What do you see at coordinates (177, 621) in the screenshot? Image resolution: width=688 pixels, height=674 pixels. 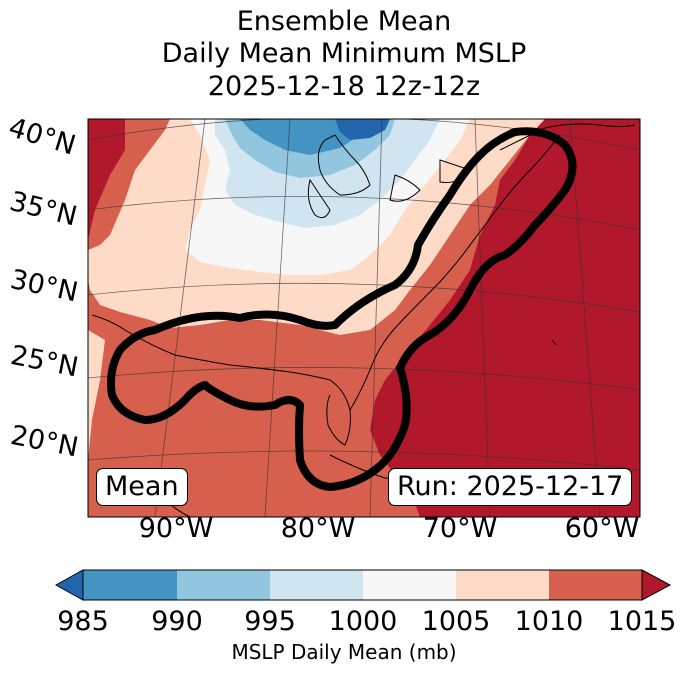 I see `colorbar-tick-990: 990` at bounding box center [177, 621].